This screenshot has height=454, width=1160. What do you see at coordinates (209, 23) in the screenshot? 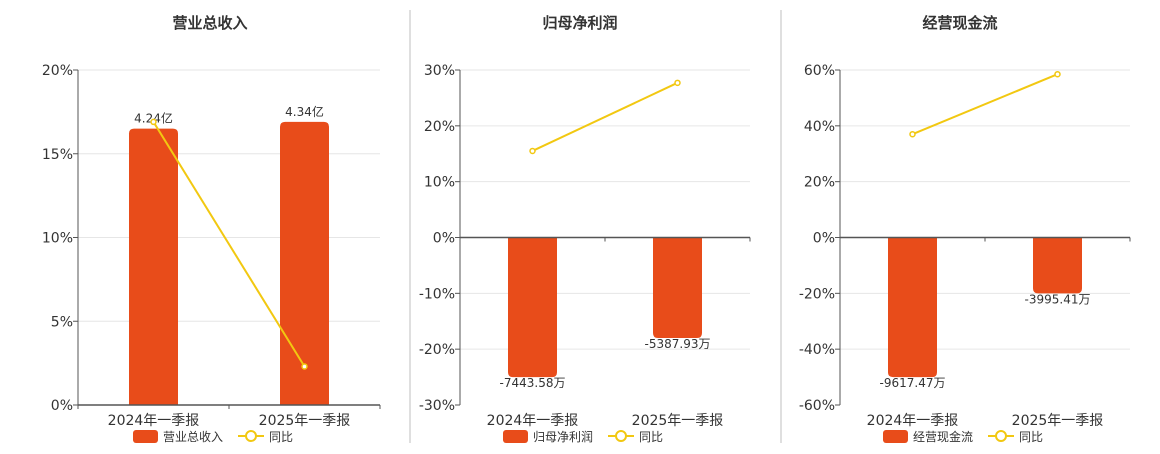
I see `chart-title: 营业总收入` at bounding box center [209, 23].